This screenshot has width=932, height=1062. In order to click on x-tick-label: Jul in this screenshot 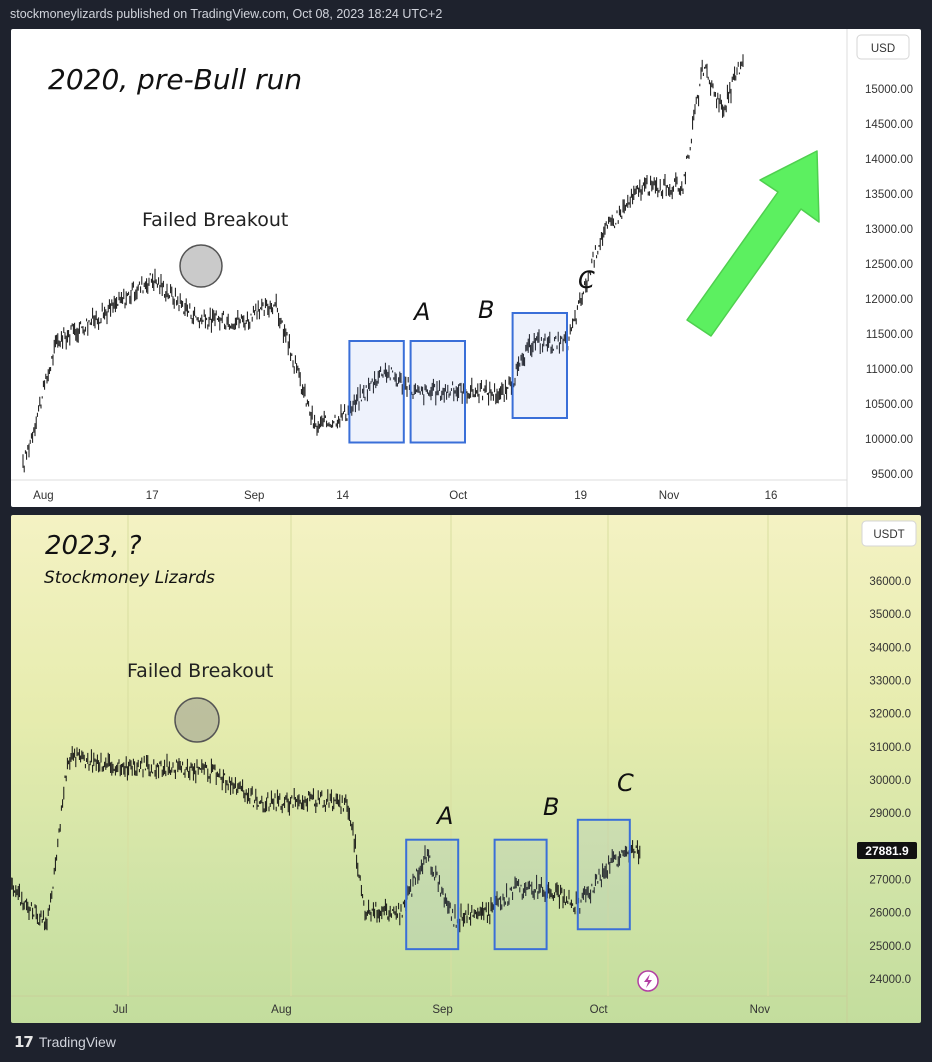, I will do `click(120, 1010)`.